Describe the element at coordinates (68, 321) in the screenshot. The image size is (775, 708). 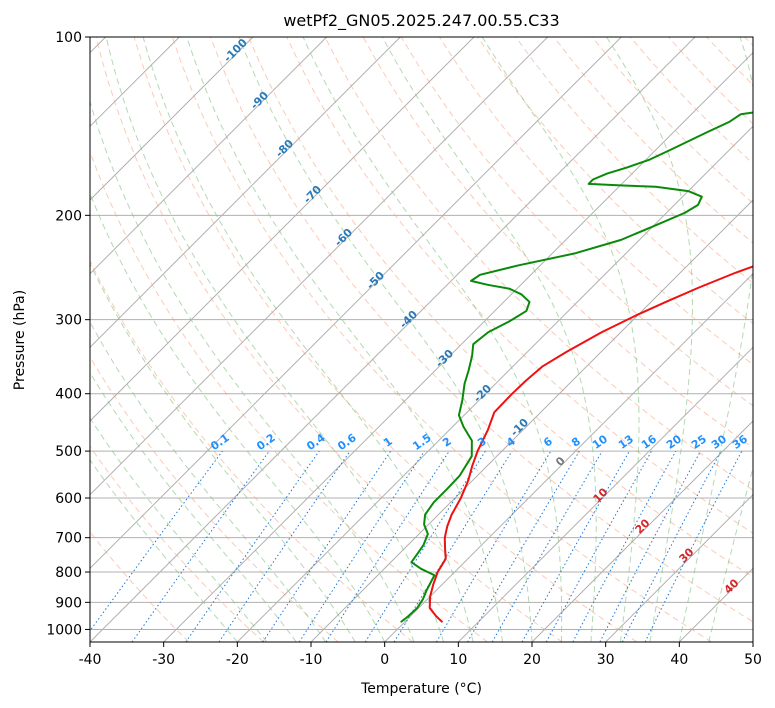
I see `y-tick-label: 300` at that location.